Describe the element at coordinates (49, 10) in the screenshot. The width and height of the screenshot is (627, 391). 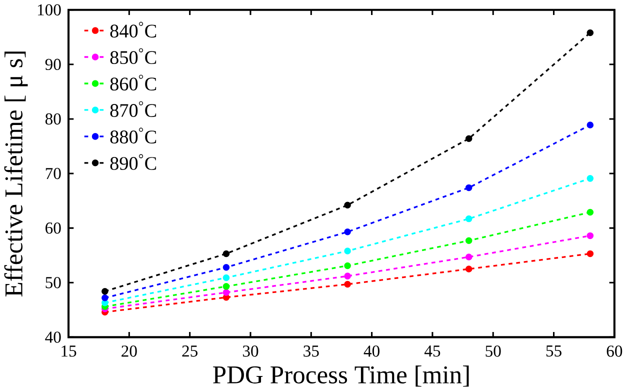
I see `y-tick-label: 100` at that location.